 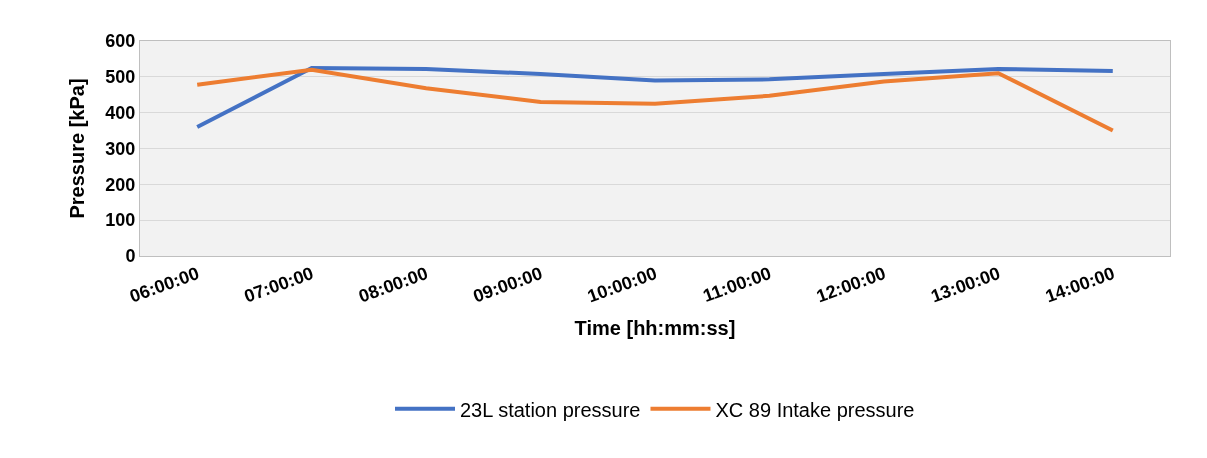 What do you see at coordinates (120, 77) in the screenshot?
I see `y-tick-label: 500` at bounding box center [120, 77].